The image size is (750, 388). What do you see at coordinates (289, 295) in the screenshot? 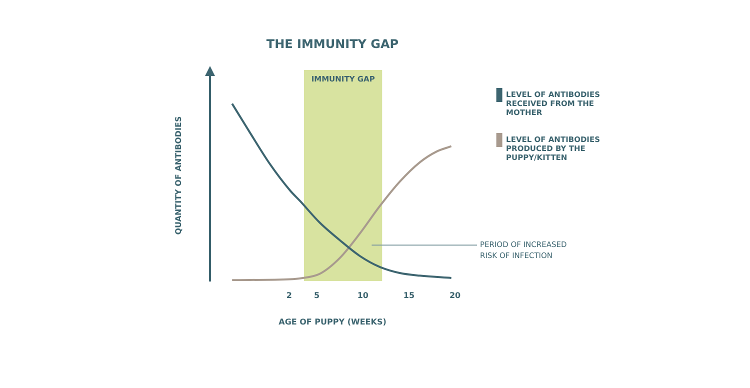
I see `x-tick-label: 2` at bounding box center [289, 295].